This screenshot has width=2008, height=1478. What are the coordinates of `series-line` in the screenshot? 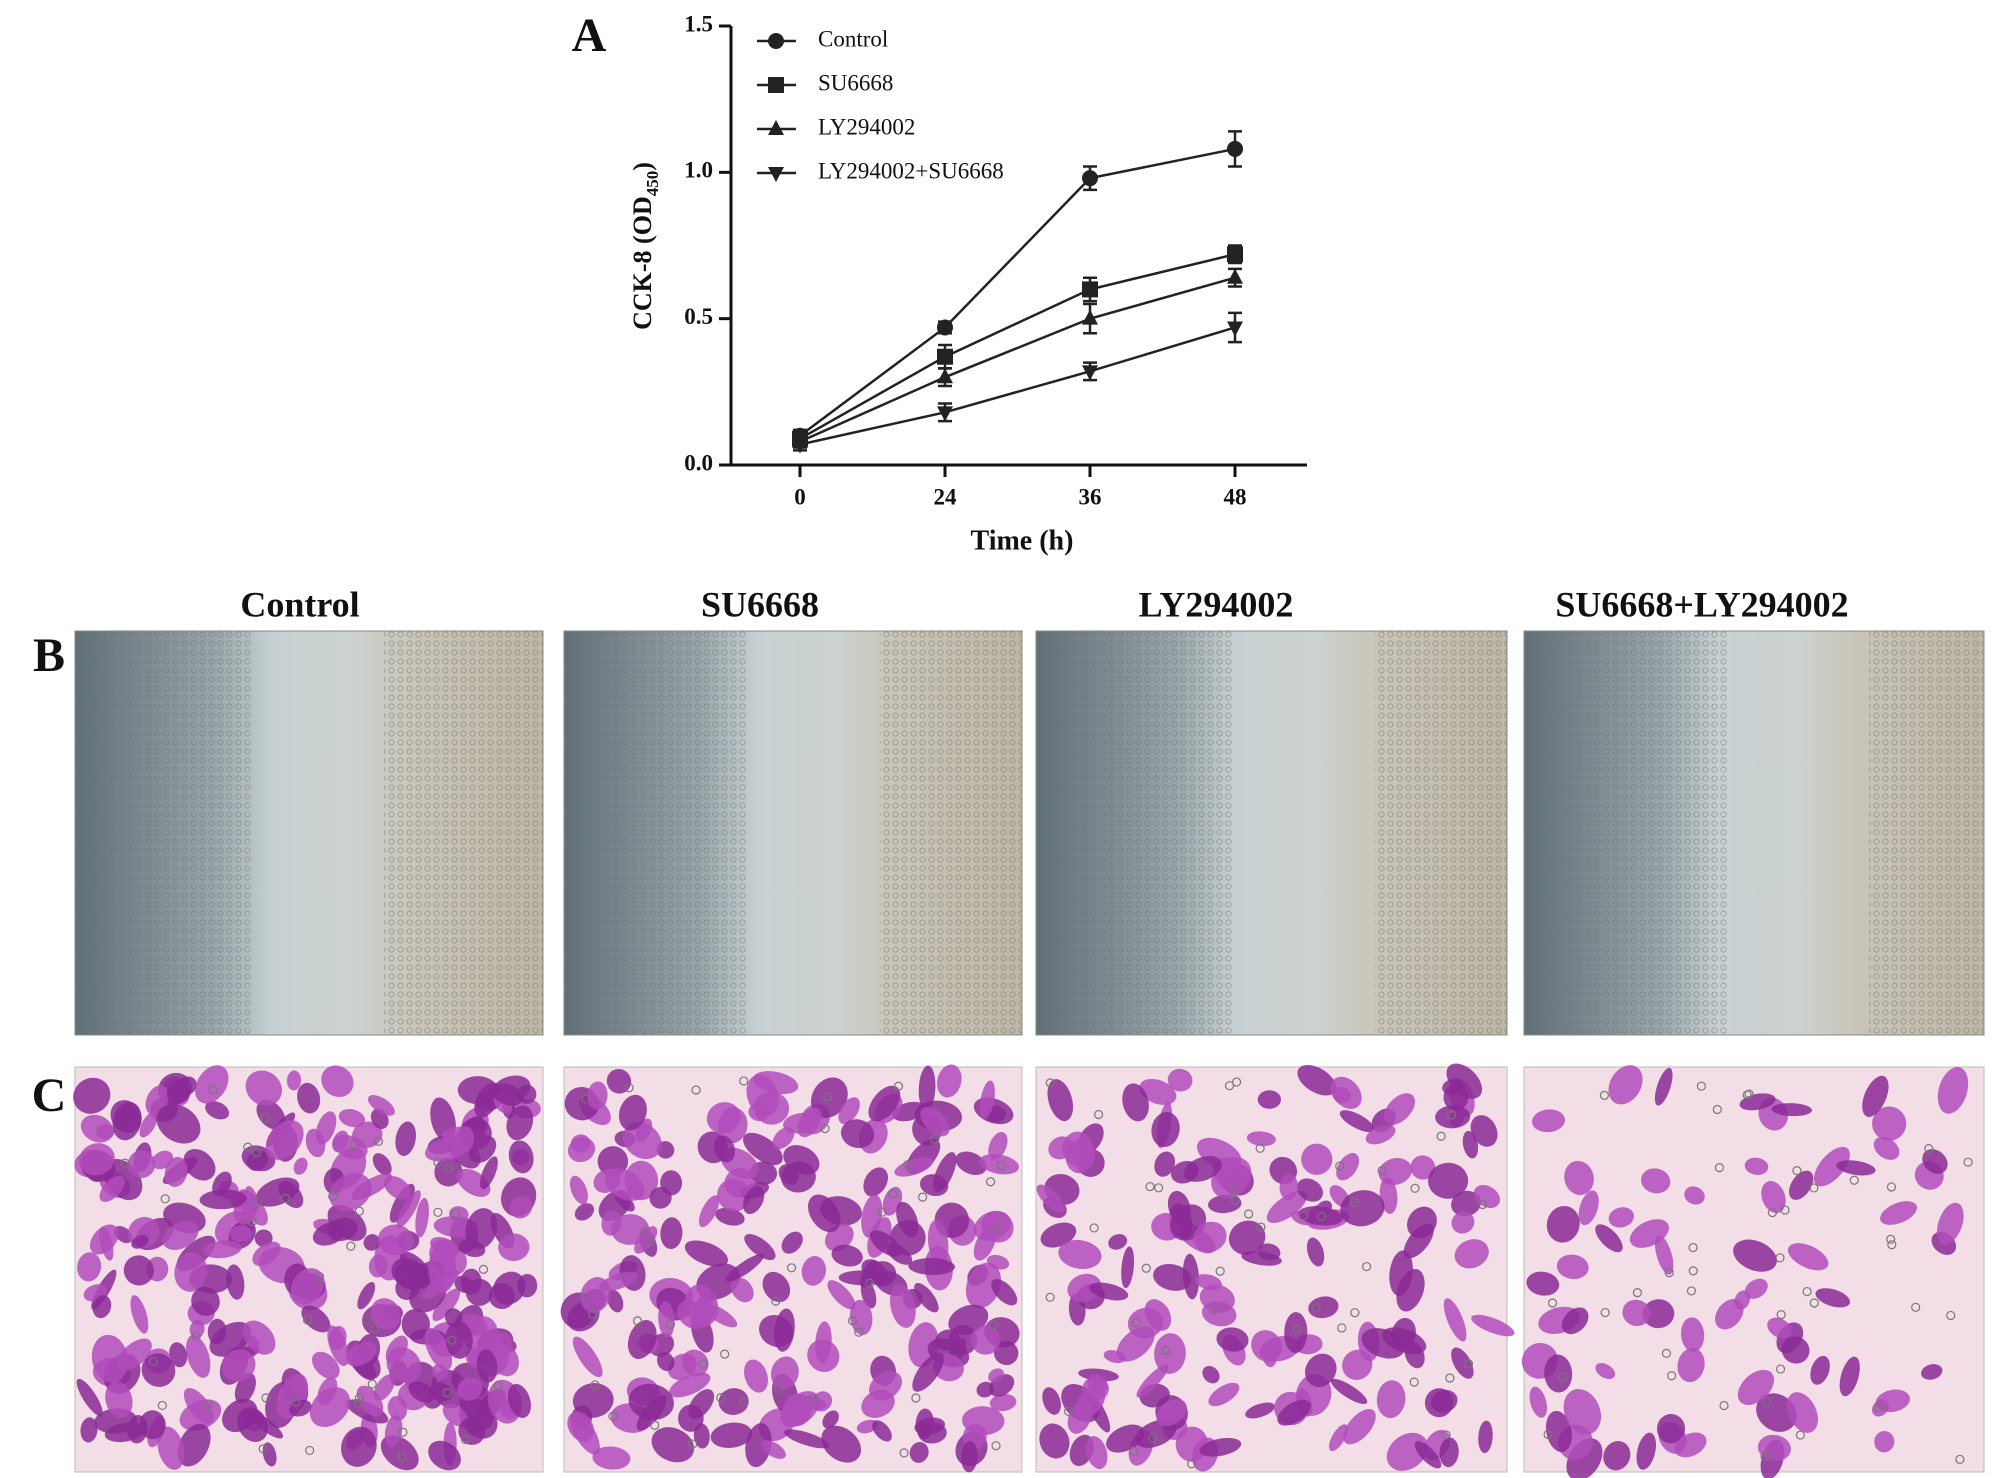 It's located at (1017, 359).